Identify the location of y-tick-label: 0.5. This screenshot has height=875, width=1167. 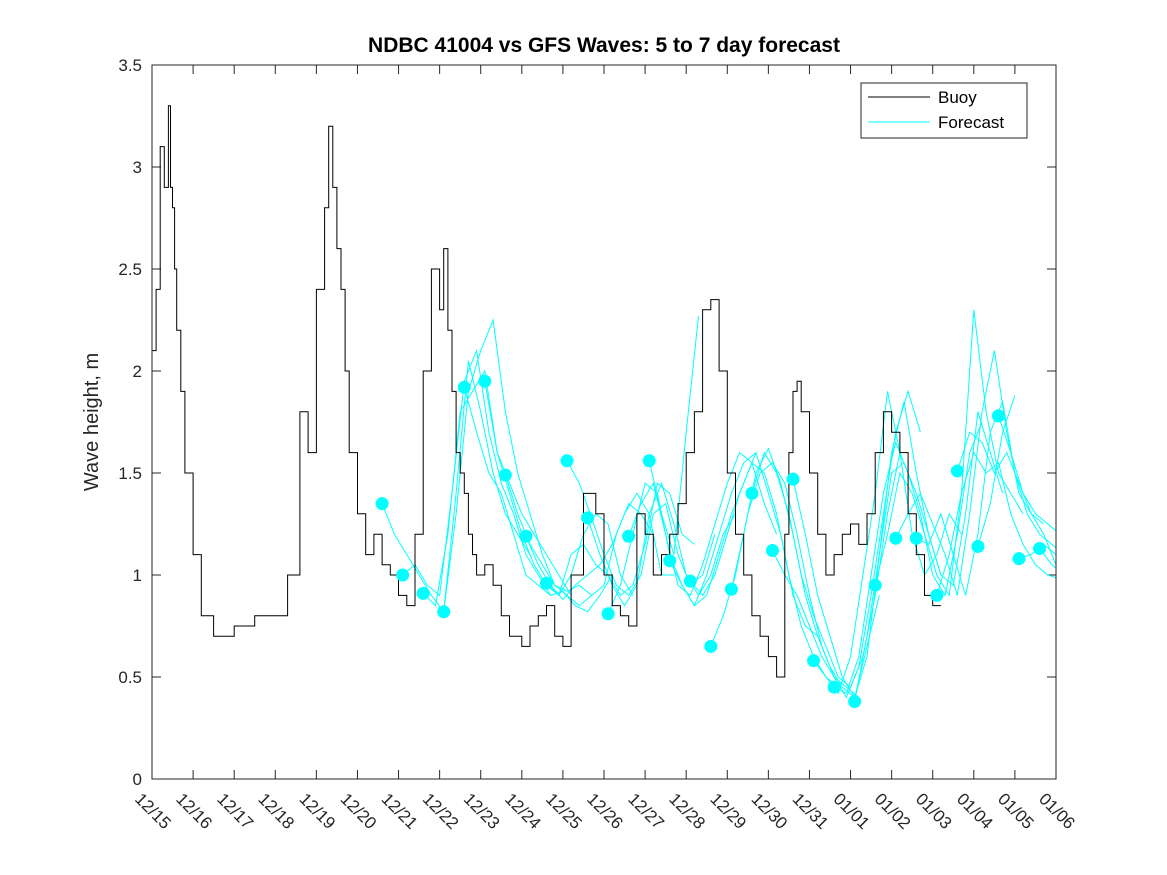
(130, 677).